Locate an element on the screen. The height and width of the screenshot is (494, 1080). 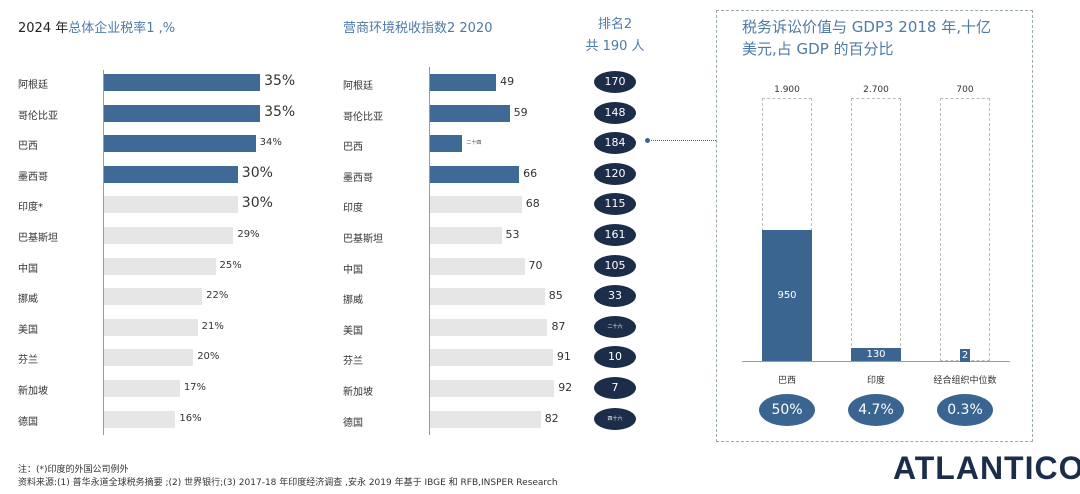
rank-badge: 7 is located at coordinates (615, 388).